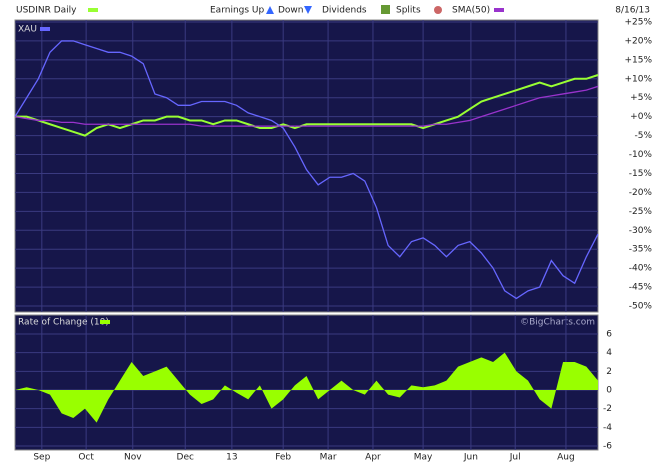 This screenshot has width=655, height=465. I want to click on event-label: Earnings Up, so click(237, 11).